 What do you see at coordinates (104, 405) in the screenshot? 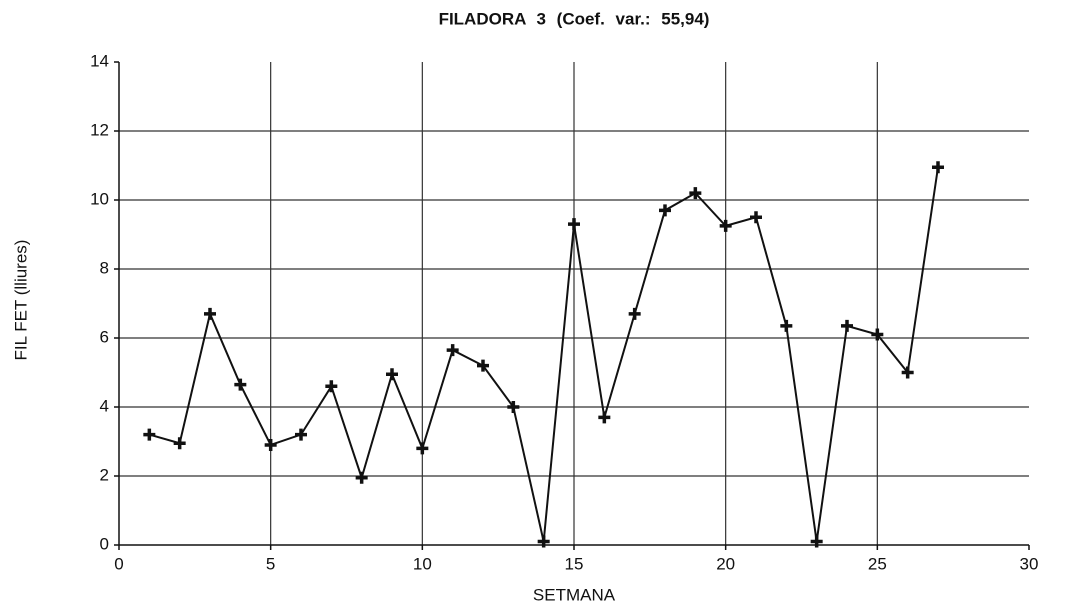
I see `y-tick-label: 4` at bounding box center [104, 405].